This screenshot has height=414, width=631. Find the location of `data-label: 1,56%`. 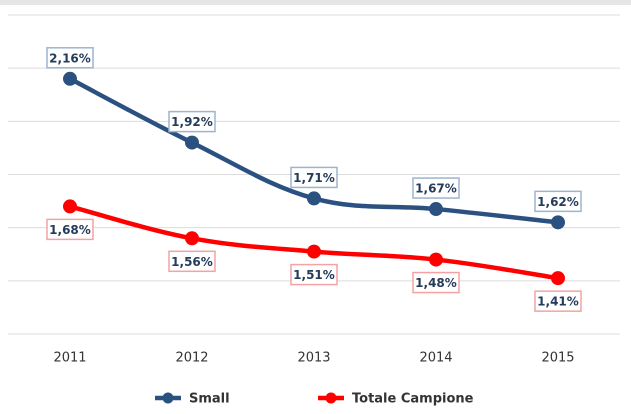

data-label: 1,56% is located at coordinates (192, 262).